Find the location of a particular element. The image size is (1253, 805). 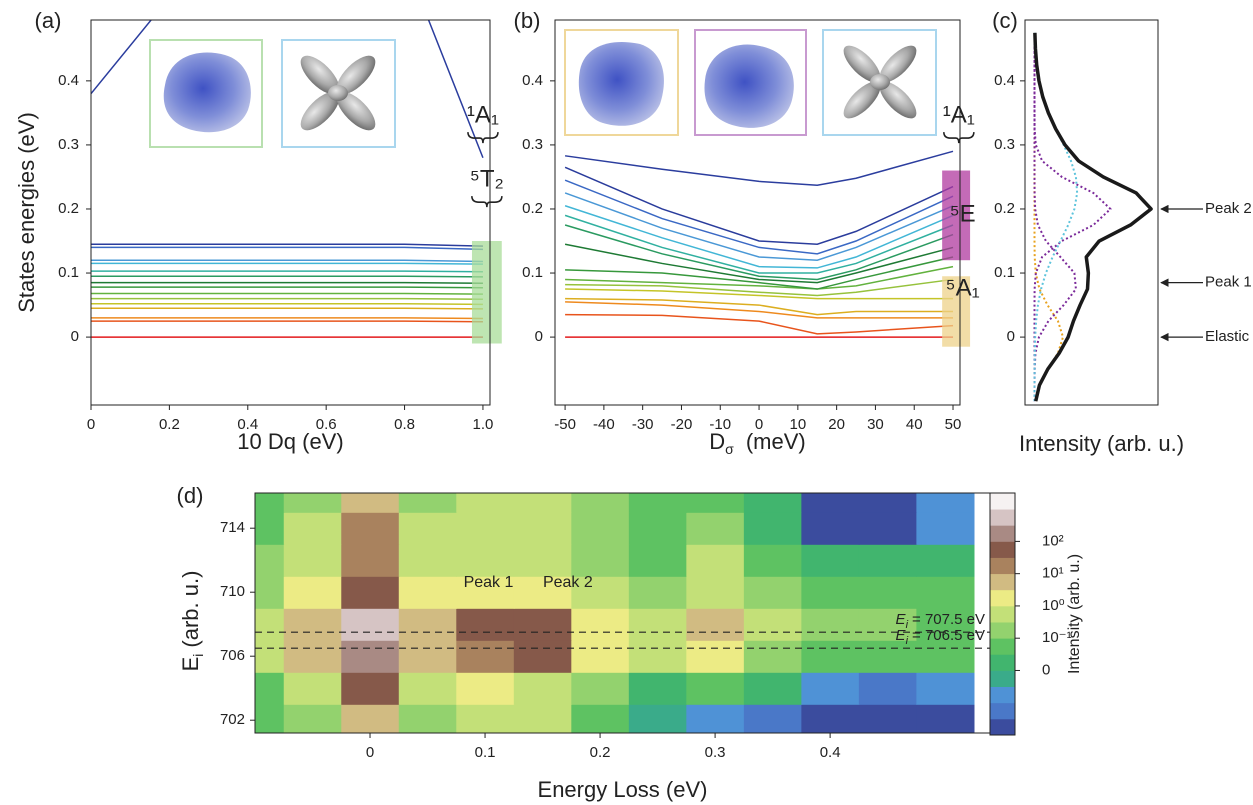

reference-label: Ei = 707.5 eV is located at coordinates (940, 621).